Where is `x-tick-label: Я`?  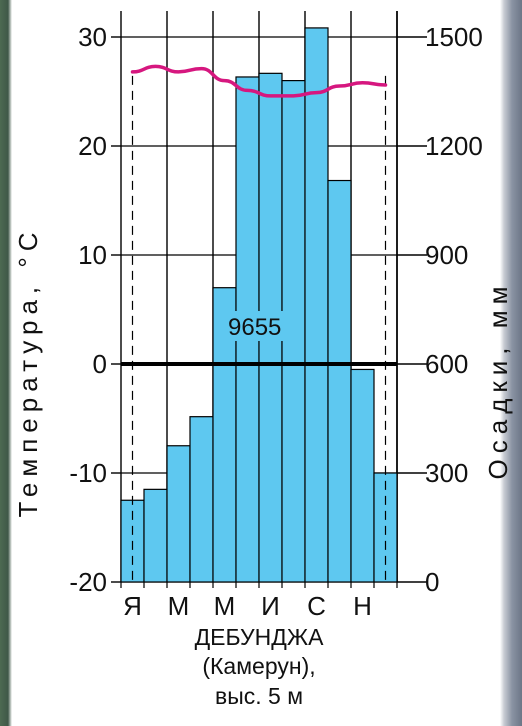 x-tick-label: Я is located at coordinates (132, 606).